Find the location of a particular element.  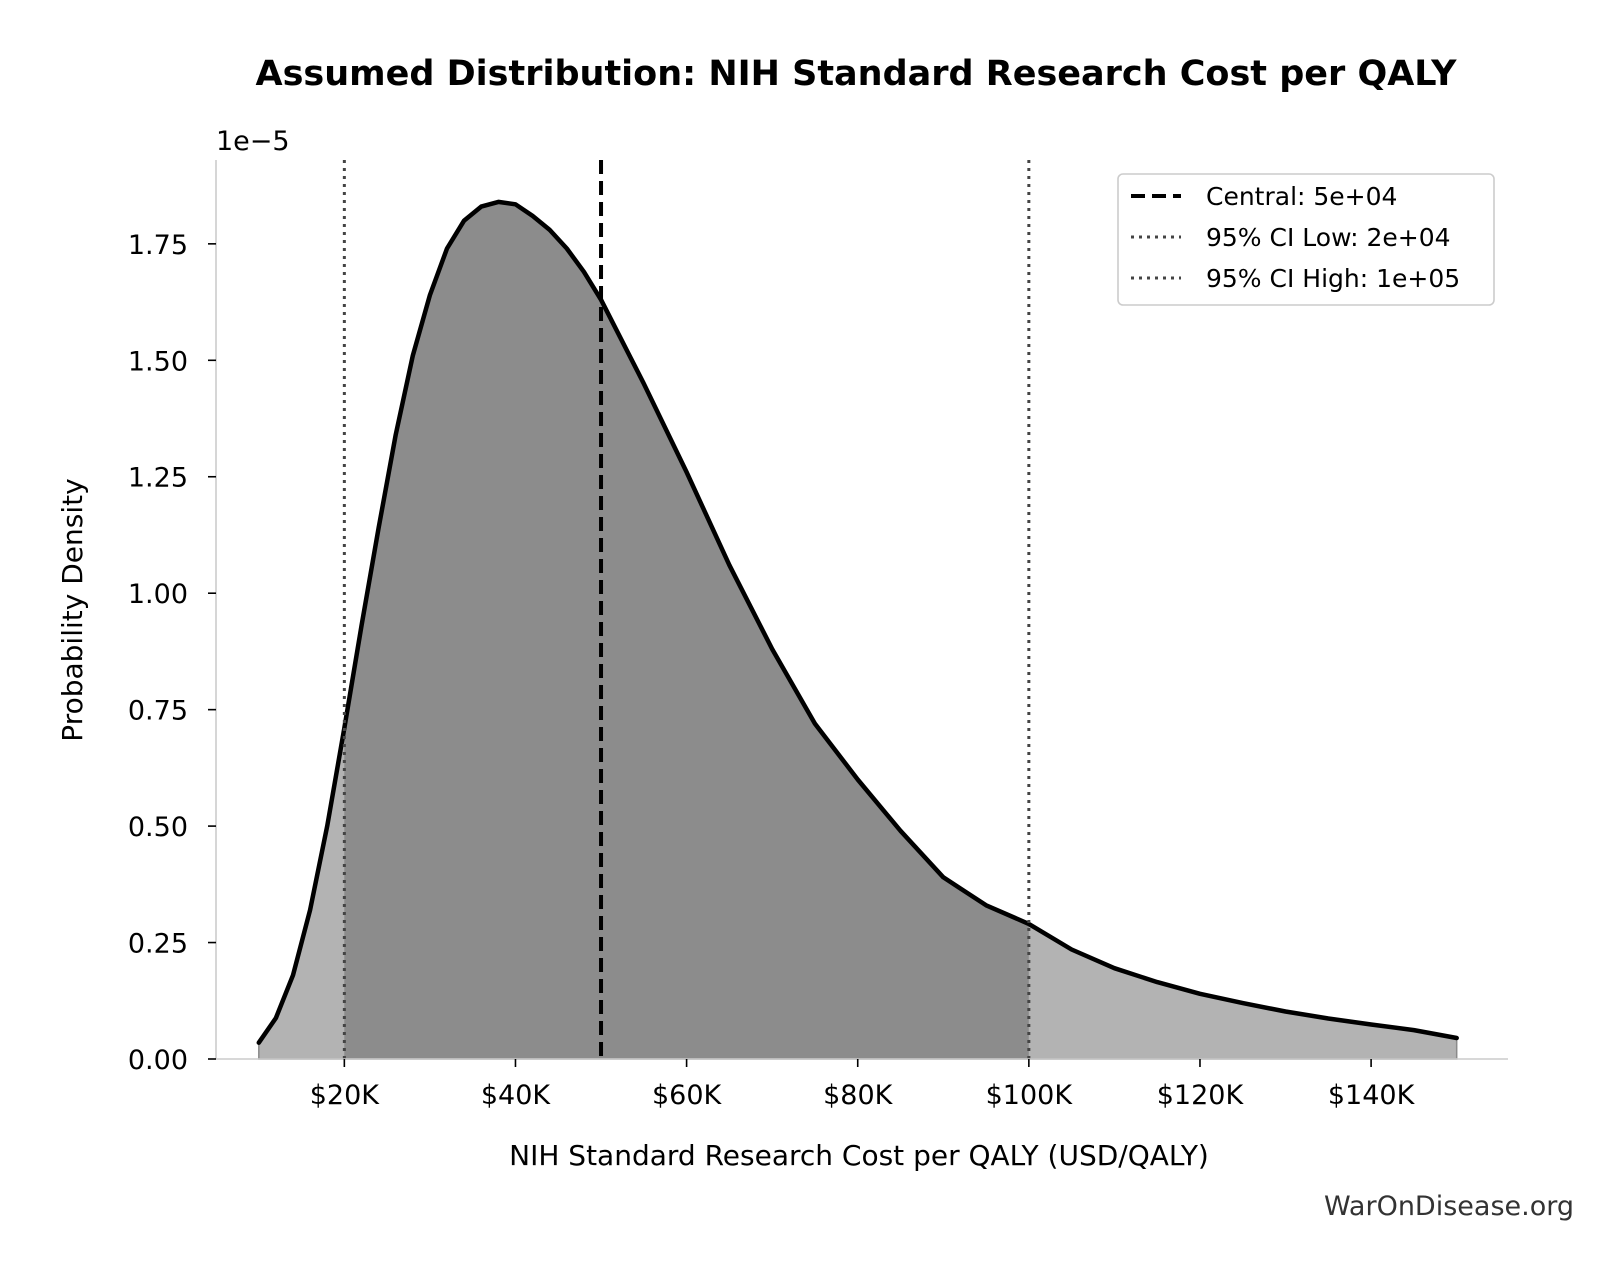

x-tick-label: $40K is located at coordinates (516, 1095).